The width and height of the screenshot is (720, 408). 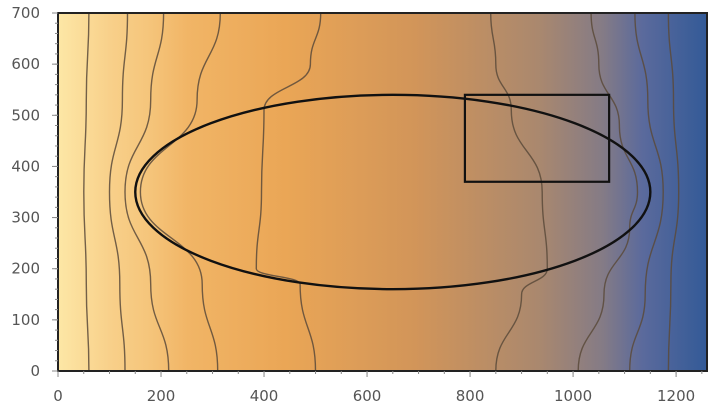 What do you see at coordinates (264, 396) in the screenshot?
I see `x-tick-label: 400` at bounding box center [264, 396].